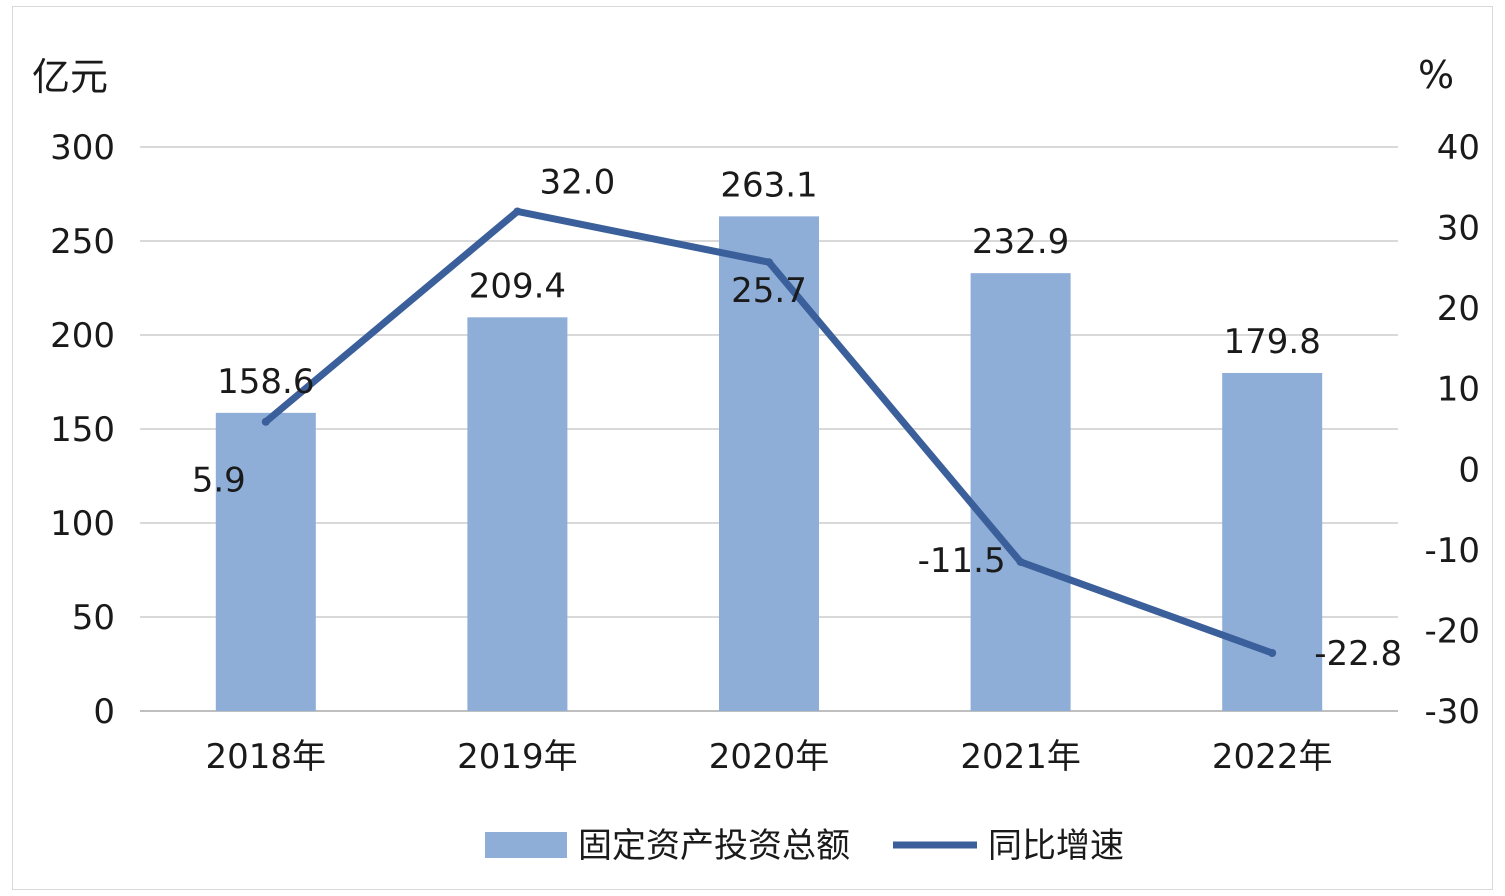  Describe the element at coordinates (1458, 229) in the screenshot. I see `y-right-tick-label: 30` at that location.